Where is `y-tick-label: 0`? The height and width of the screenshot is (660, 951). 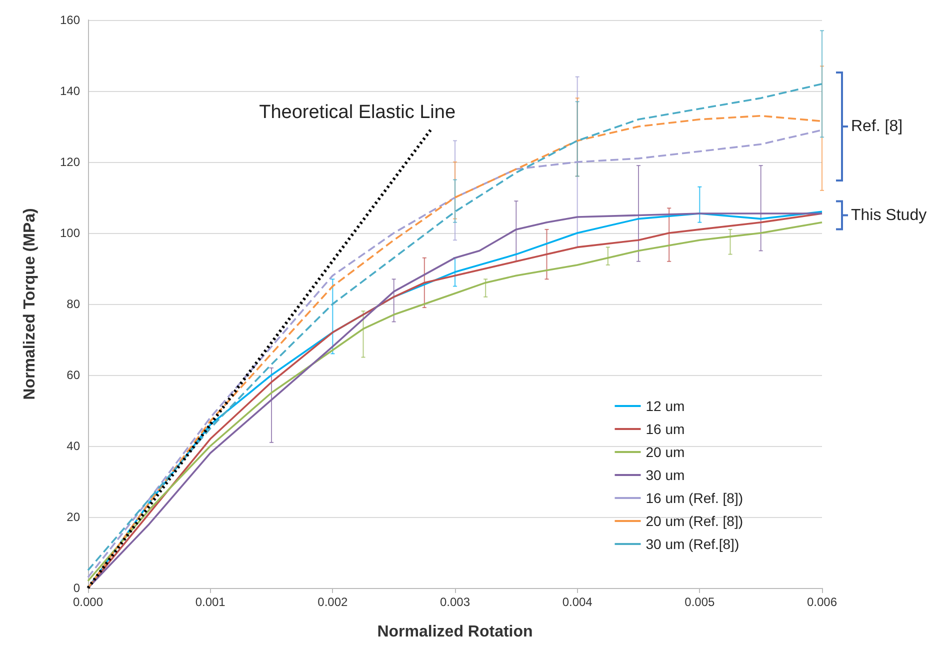
y-tick-label: 0 is located at coordinates (76, 588).